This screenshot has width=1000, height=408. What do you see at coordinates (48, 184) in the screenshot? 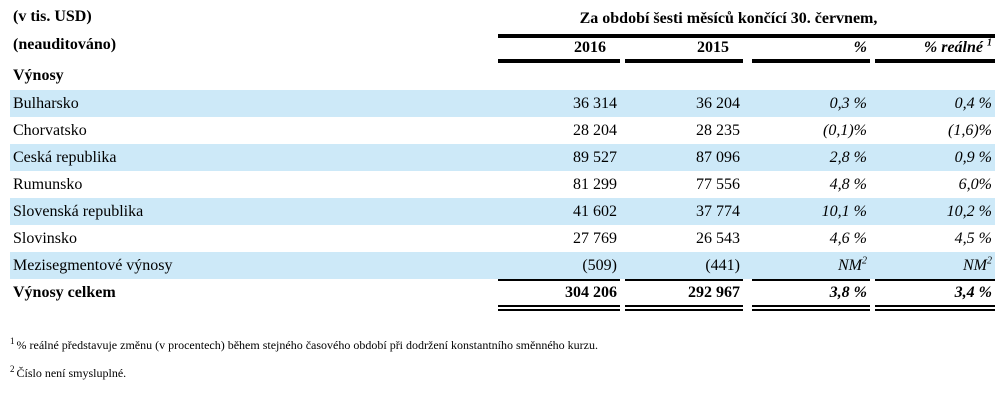
I see `row-label: Rumunsko` at bounding box center [48, 184].